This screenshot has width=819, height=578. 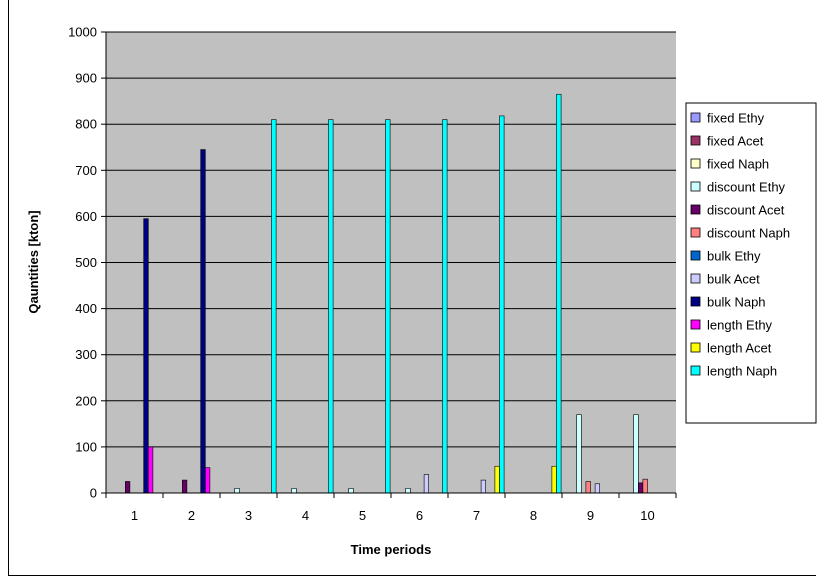 I want to click on y-tick-label: 100, so click(x=86, y=446).